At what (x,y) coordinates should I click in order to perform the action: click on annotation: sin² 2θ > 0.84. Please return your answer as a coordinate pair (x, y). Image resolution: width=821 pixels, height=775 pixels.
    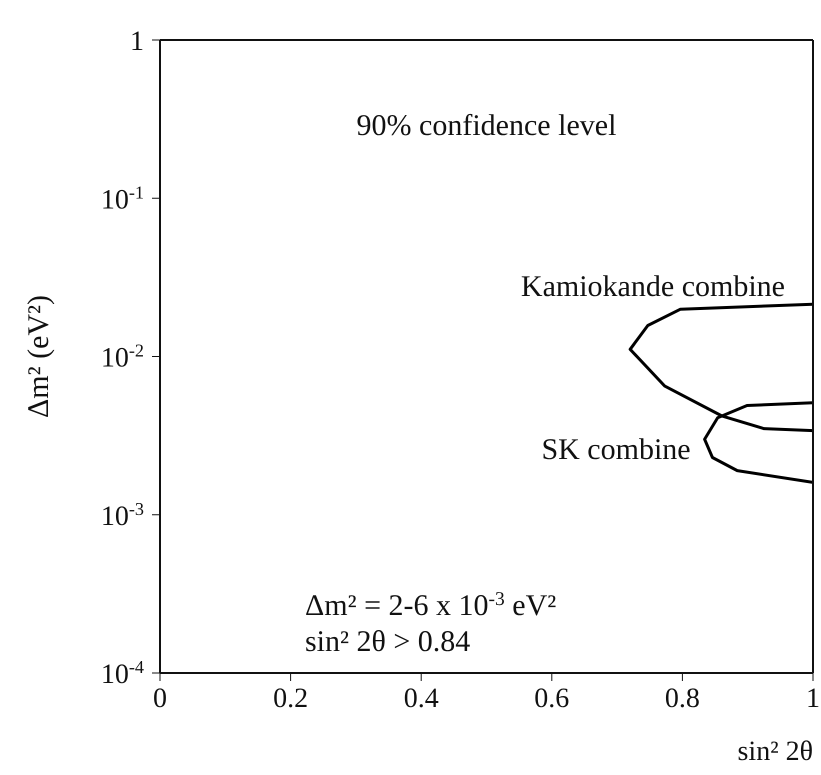
    Looking at the image, I should click on (387, 641).